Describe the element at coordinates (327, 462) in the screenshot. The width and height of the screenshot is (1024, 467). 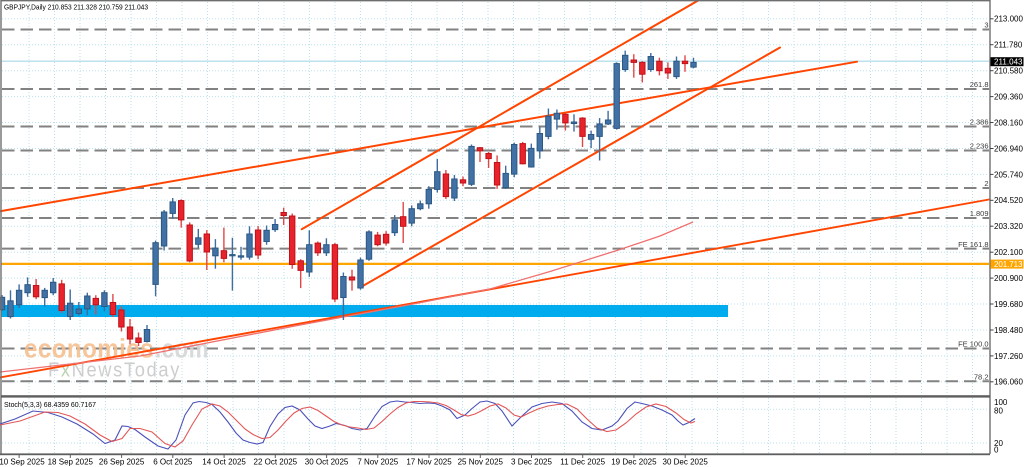
I see `svg-text: 30 Oct 2025` at that location.